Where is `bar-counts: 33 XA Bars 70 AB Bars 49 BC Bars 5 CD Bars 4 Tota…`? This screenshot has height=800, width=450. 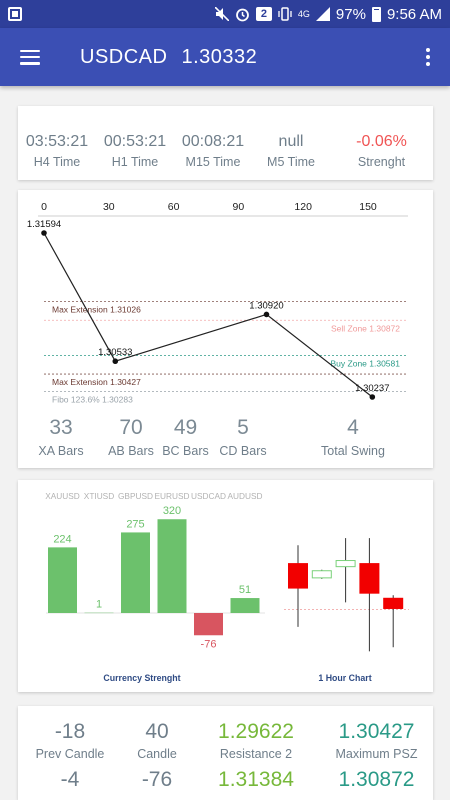
bar-counts: 33 XA Bars 70 AB Bars 49 BC Bars 5 CD Bars 4 Tota… is located at coordinates (225, 437).